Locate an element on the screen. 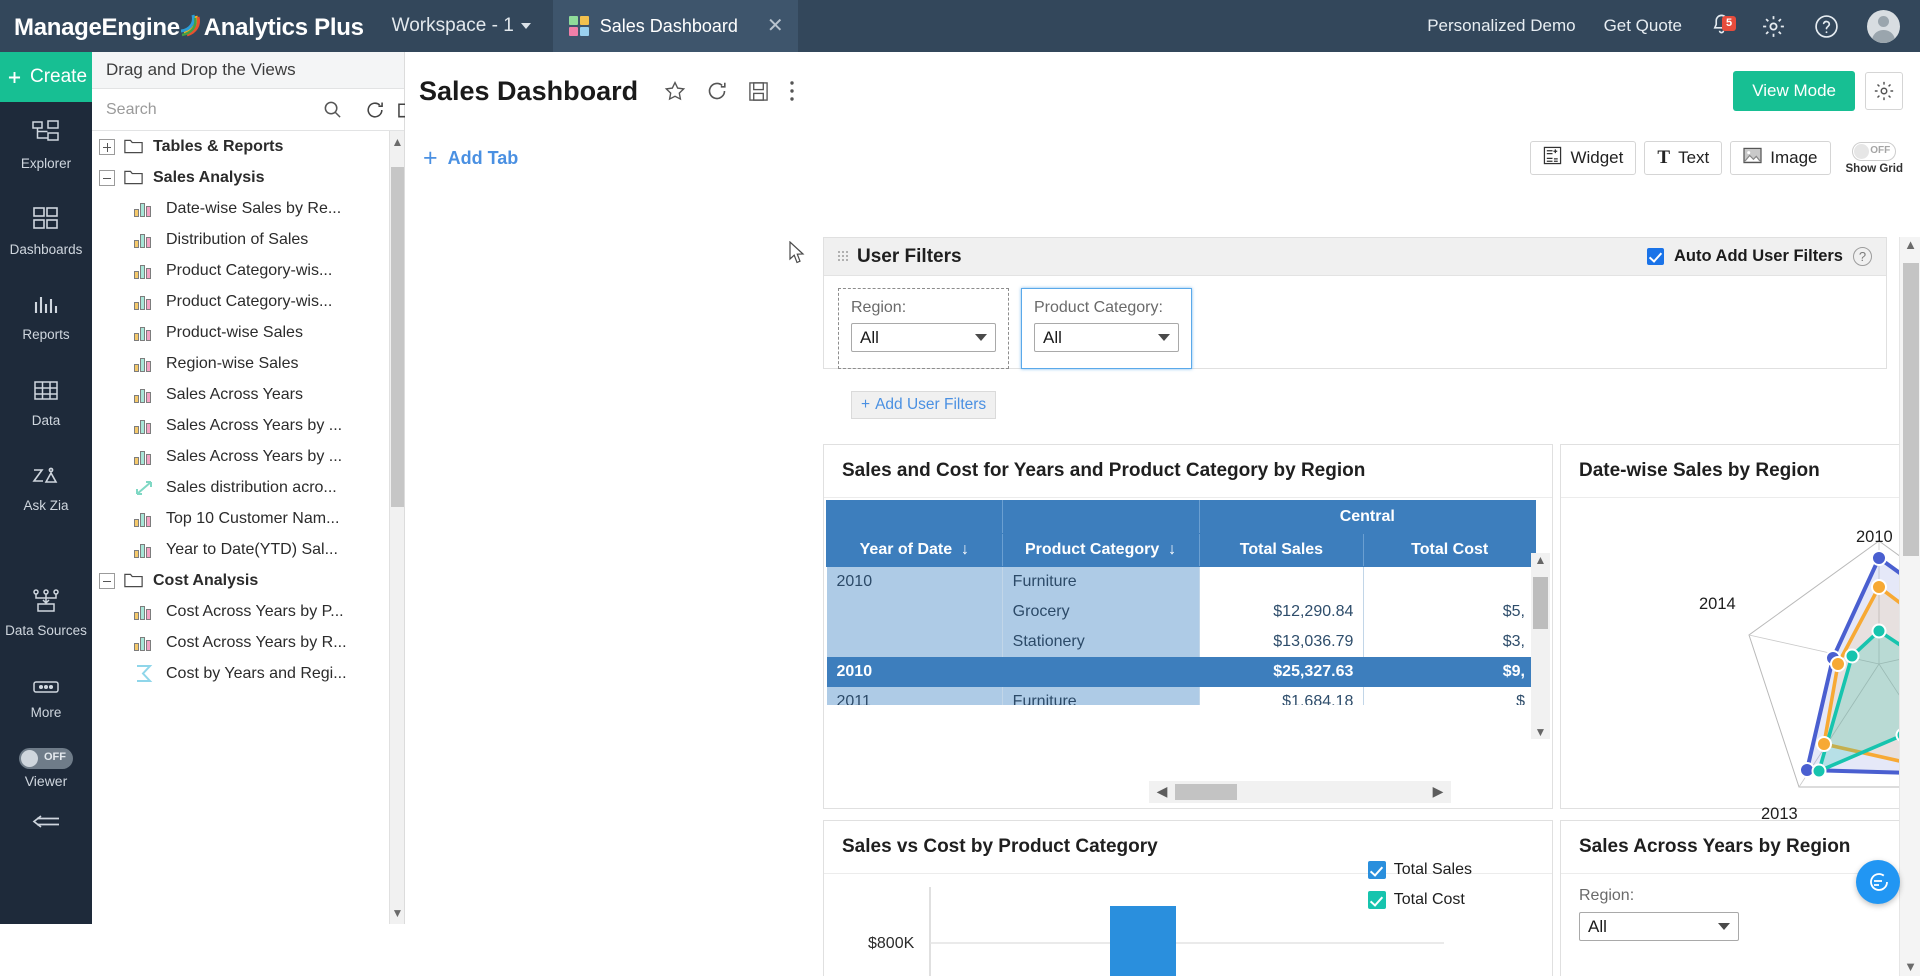 The height and width of the screenshot is (976, 1920). add-text-button: T Text is located at coordinates (1683, 158).